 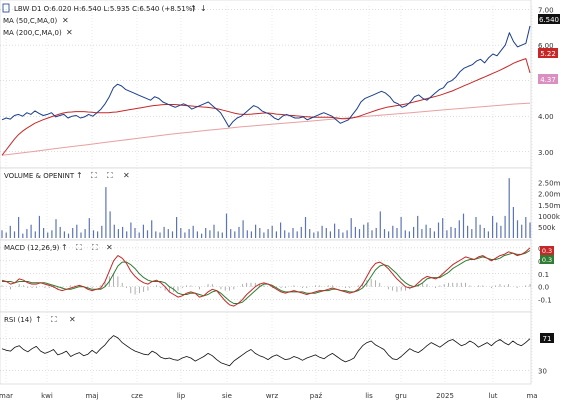 I want to click on ma200-line, so click(x=266, y=129).